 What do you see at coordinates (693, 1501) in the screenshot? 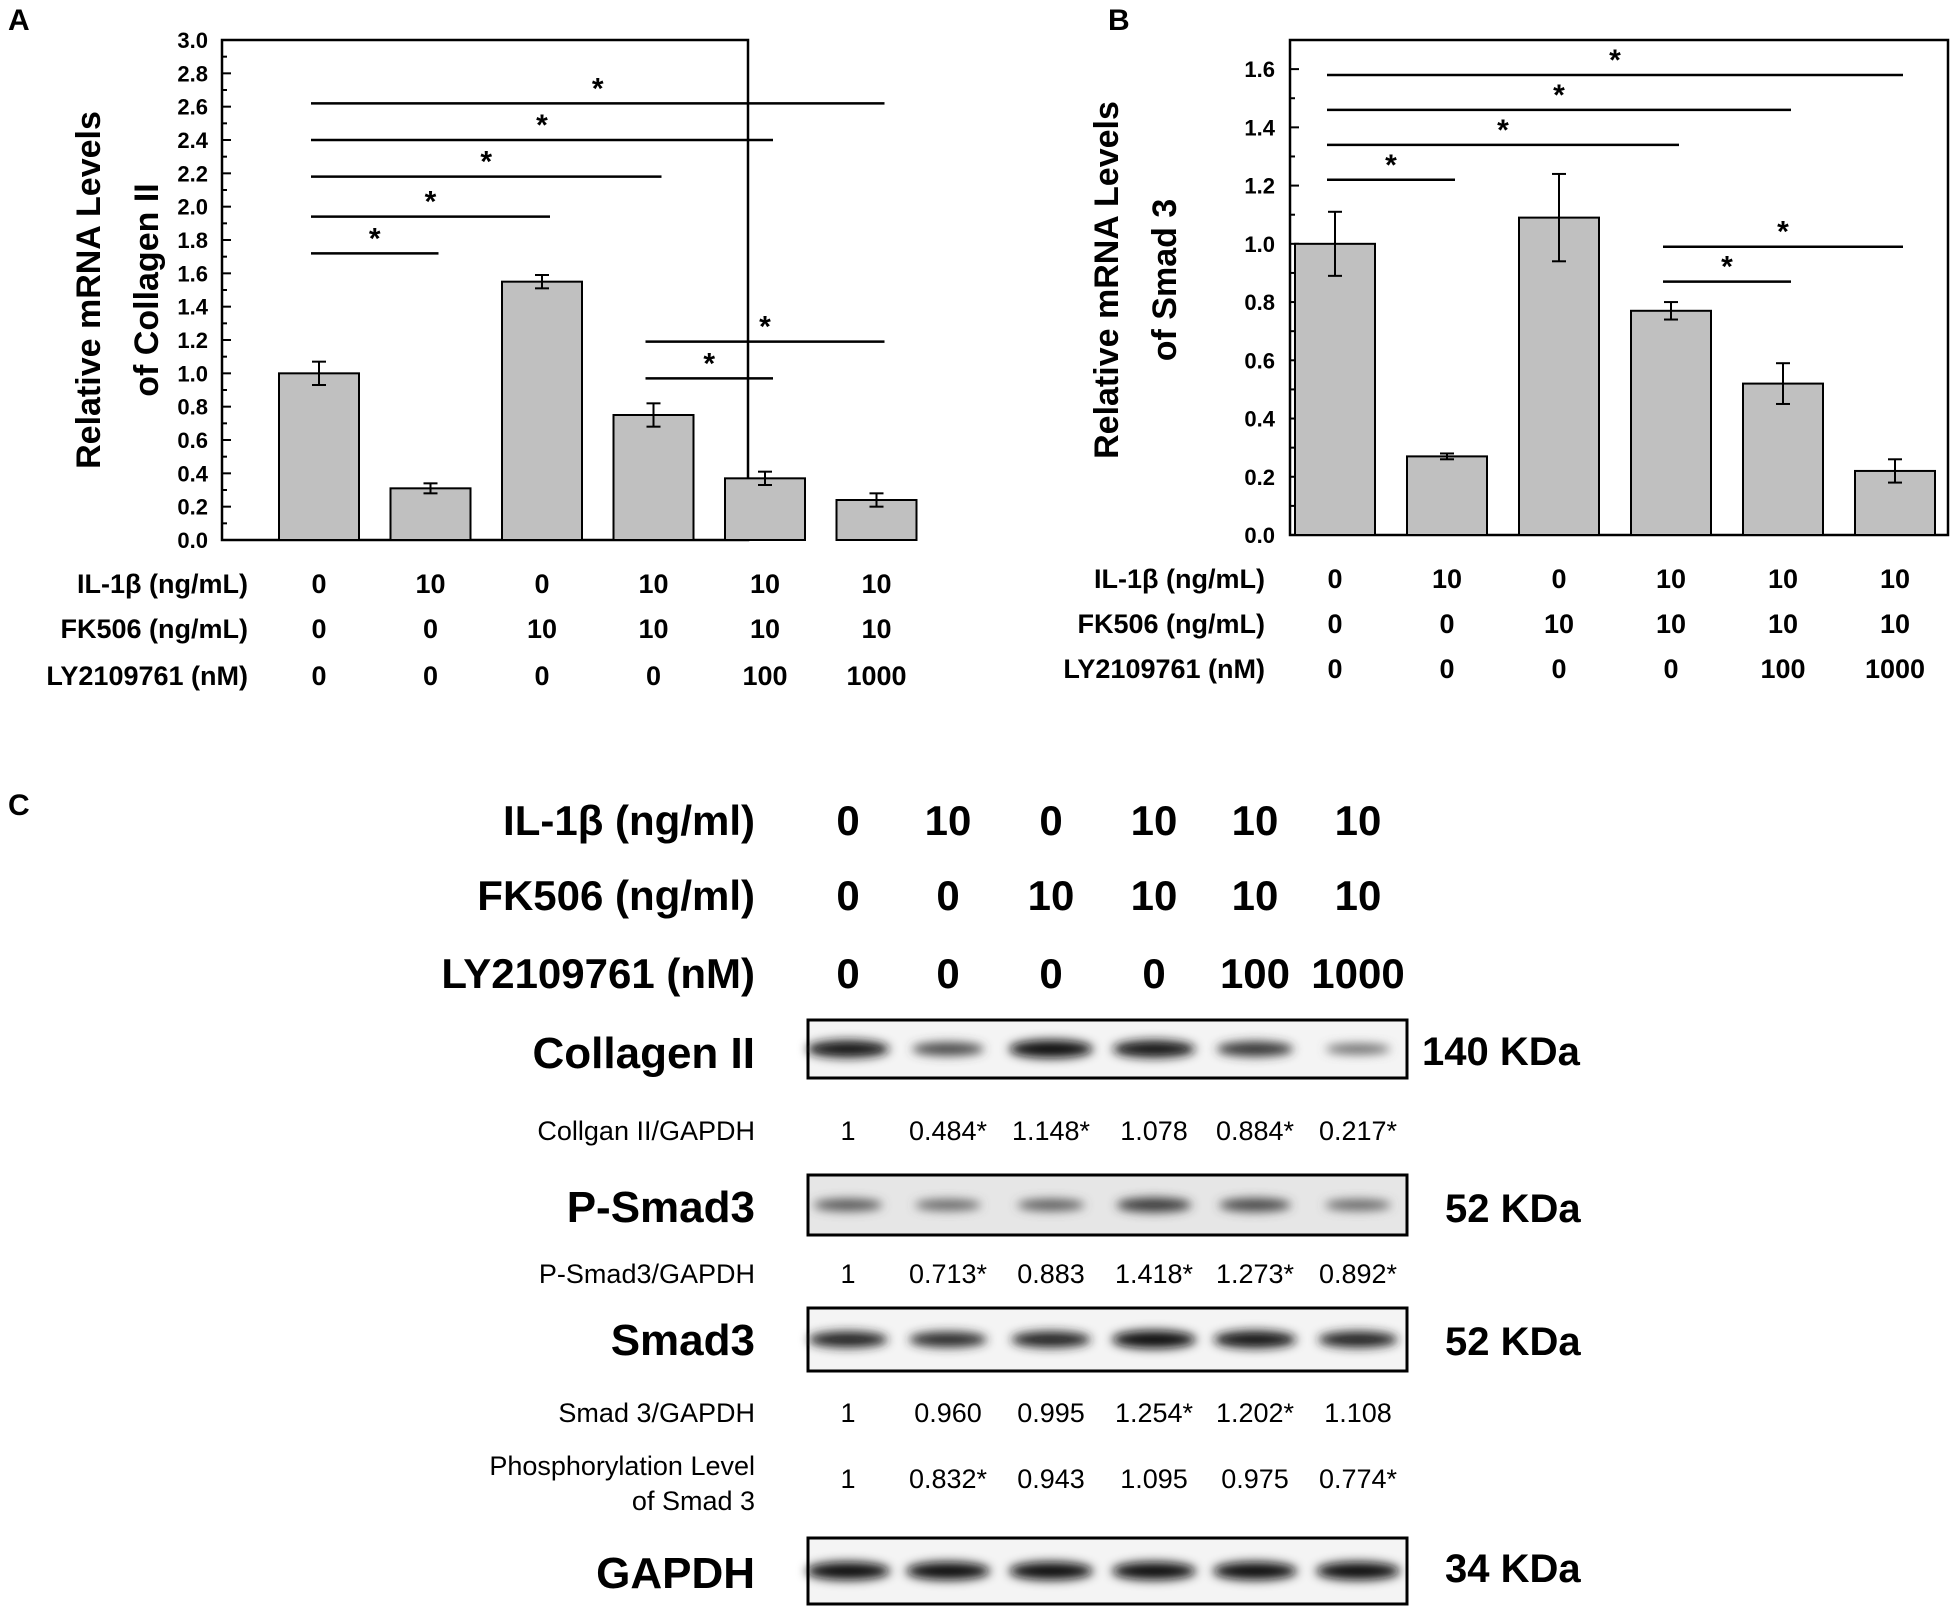
I see `blot-ratio-label: of Smad 3` at bounding box center [693, 1501].